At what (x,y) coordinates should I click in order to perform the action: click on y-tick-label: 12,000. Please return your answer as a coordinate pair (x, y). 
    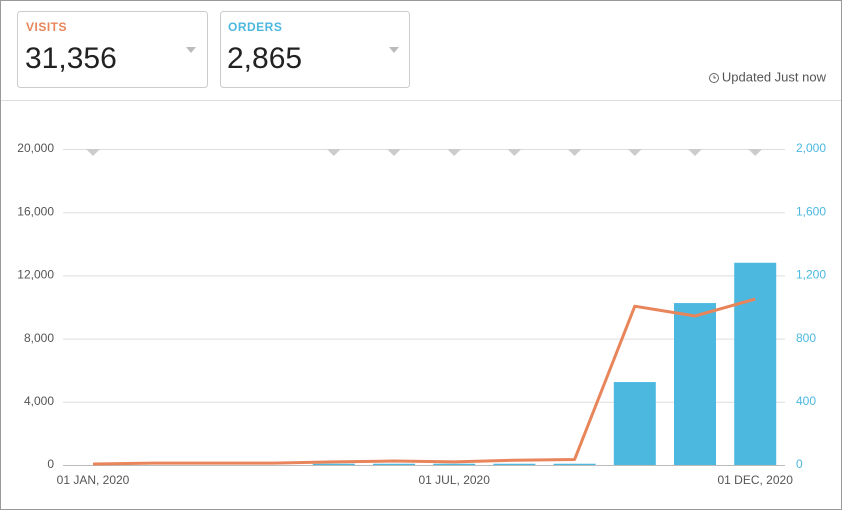
    Looking at the image, I should click on (35, 275).